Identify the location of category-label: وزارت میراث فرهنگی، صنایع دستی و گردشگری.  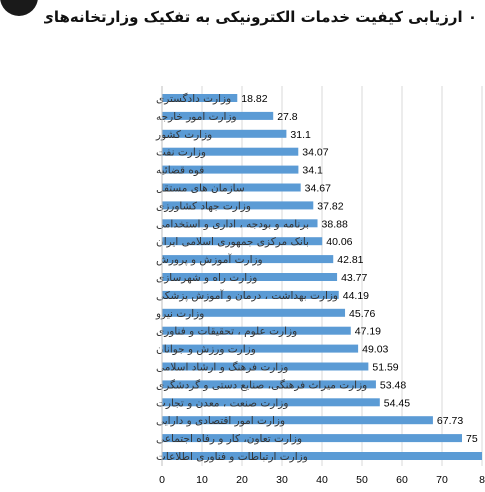
(261, 384).